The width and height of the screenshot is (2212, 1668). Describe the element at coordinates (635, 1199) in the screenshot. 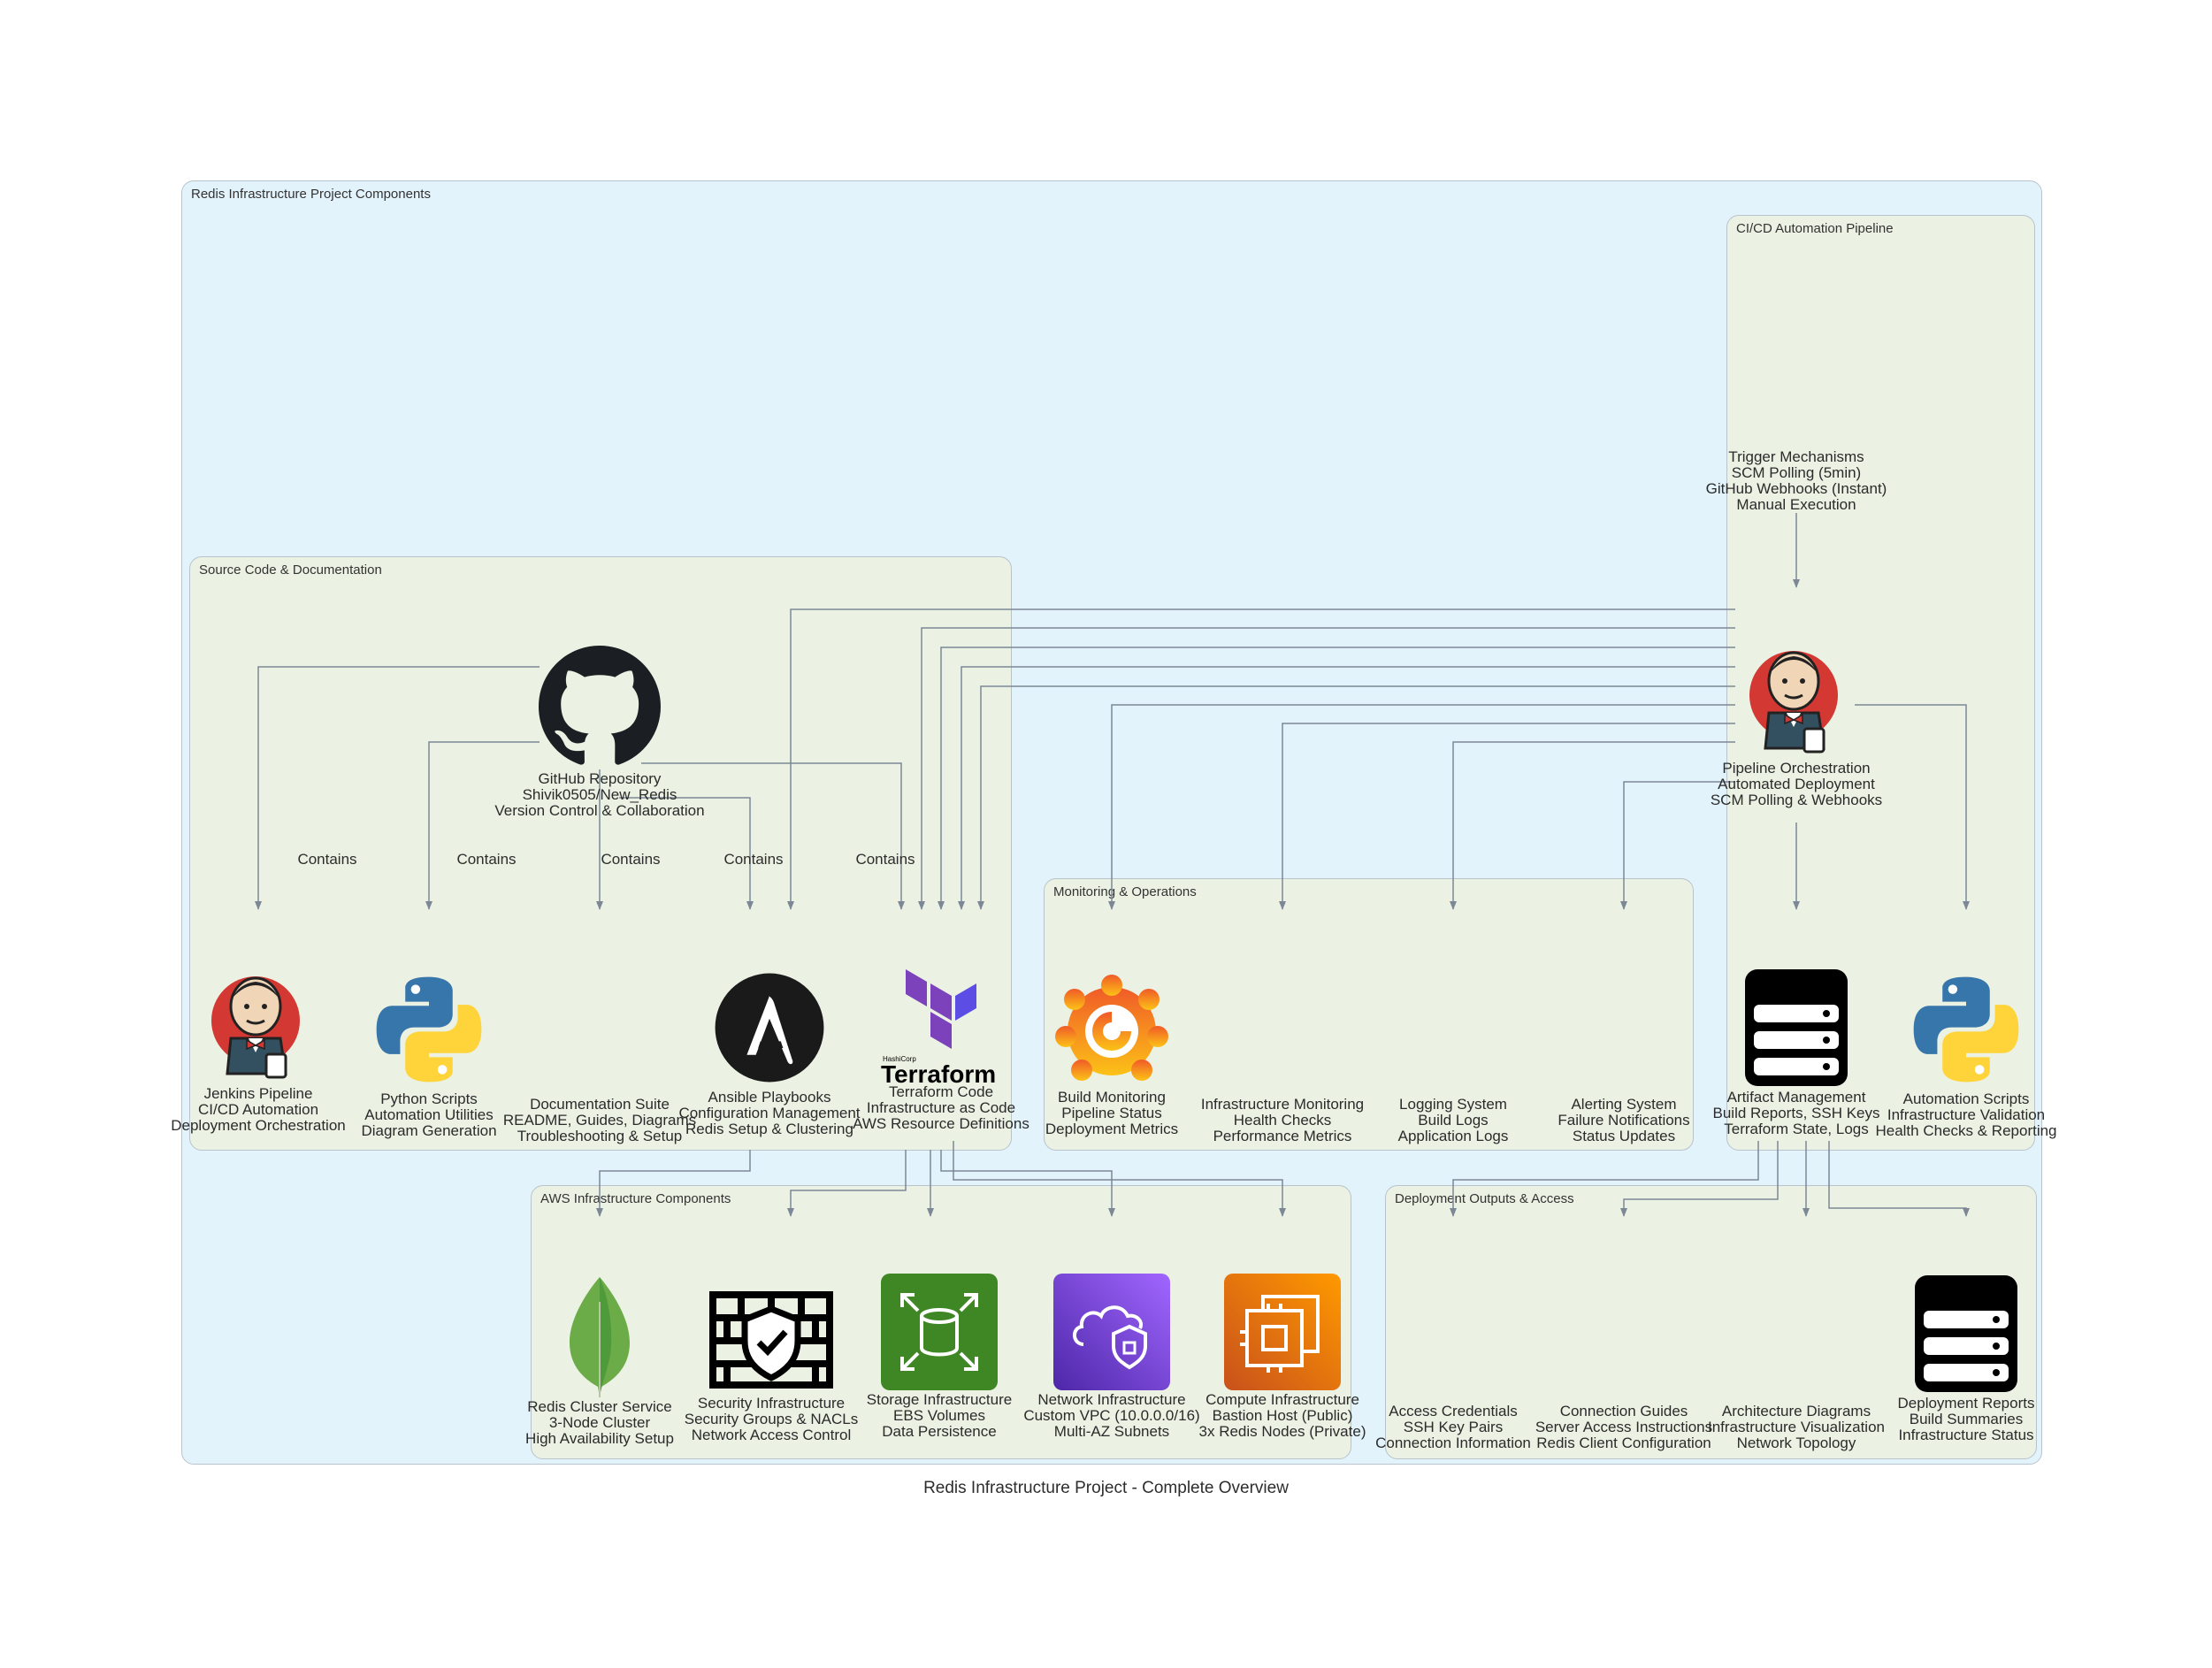

I see `cluster-label: AWS Infrastructure Components` at that location.